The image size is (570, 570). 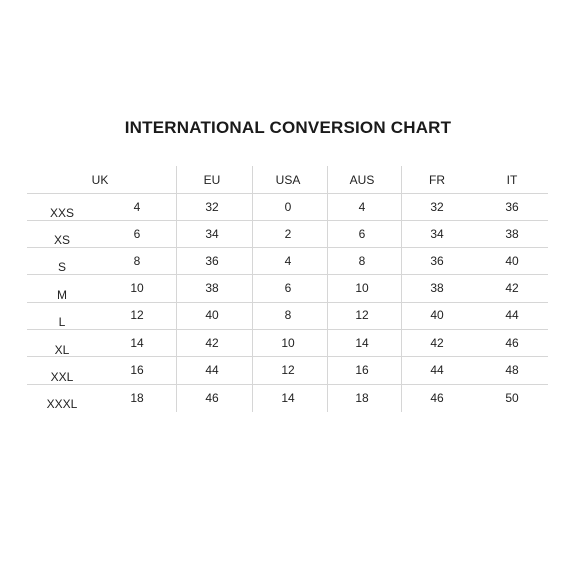 I want to click on it-value: 42, so click(x=512, y=288).